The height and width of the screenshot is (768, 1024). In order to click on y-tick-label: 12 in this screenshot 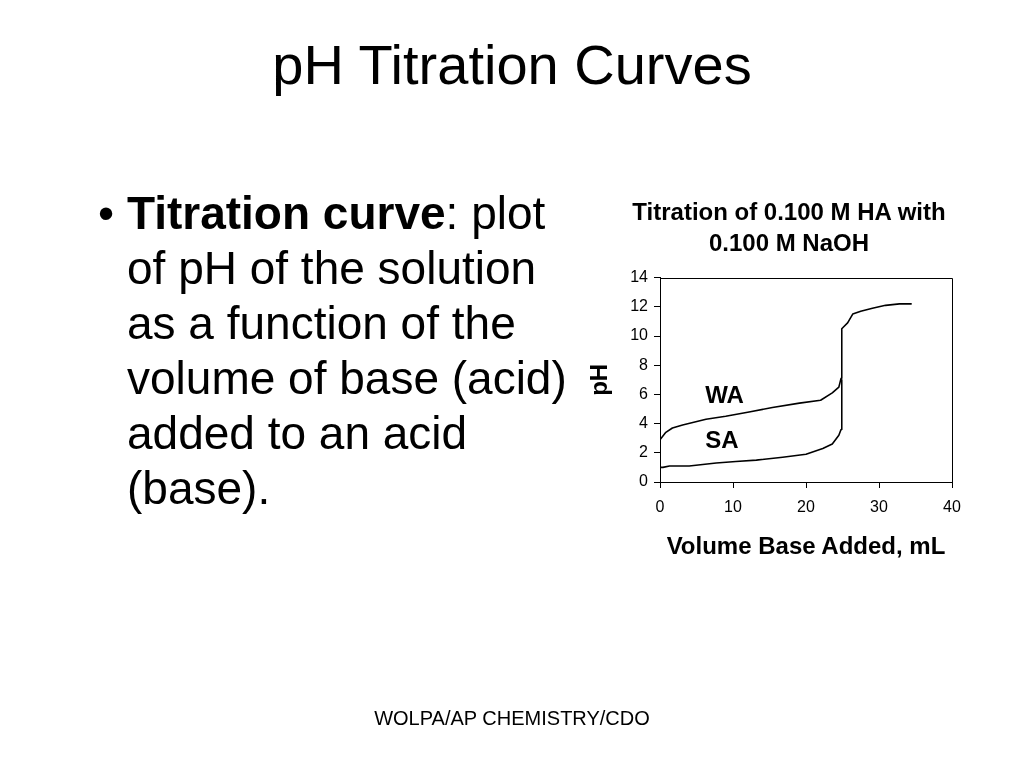, I will do `click(639, 306)`.